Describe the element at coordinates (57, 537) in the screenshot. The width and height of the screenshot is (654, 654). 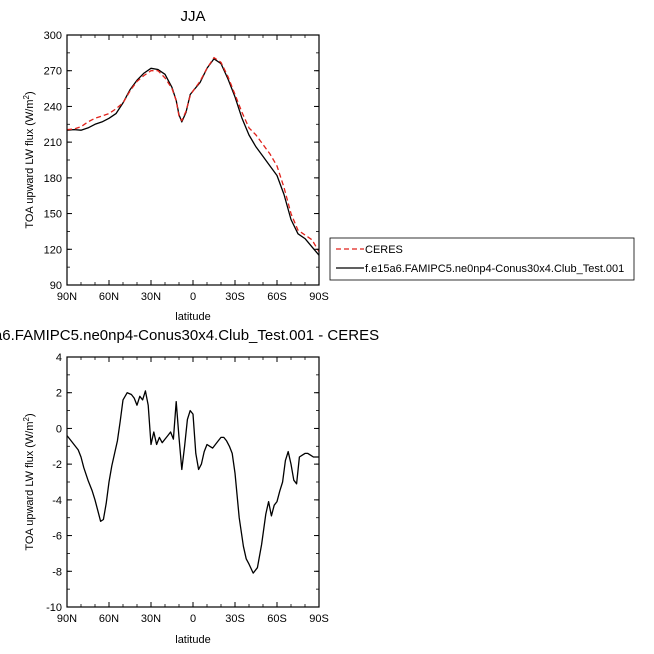
I see `bottom-y-tick-label: -6` at that location.